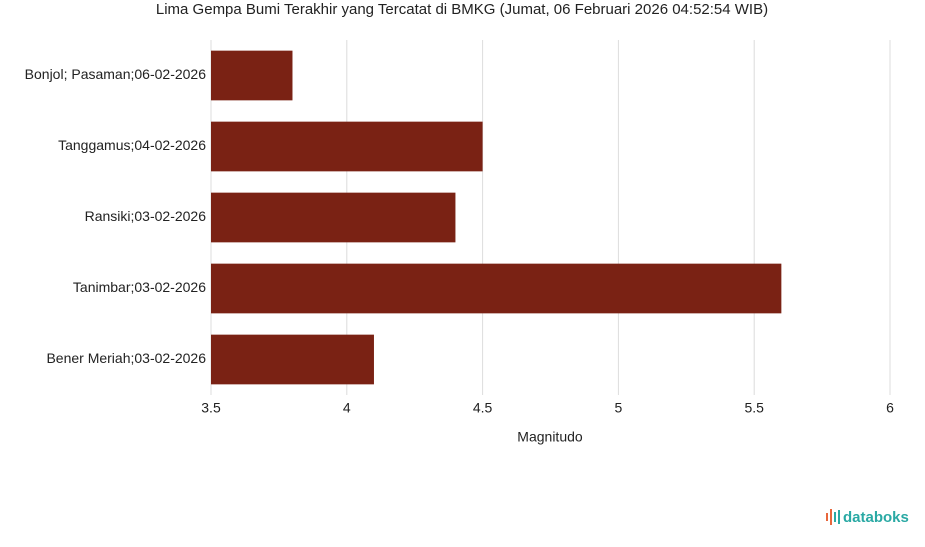  Describe the element at coordinates (146, 216) in the screenshot. I see `y-tick-label: Ransiki;03-02-2026` at that location.